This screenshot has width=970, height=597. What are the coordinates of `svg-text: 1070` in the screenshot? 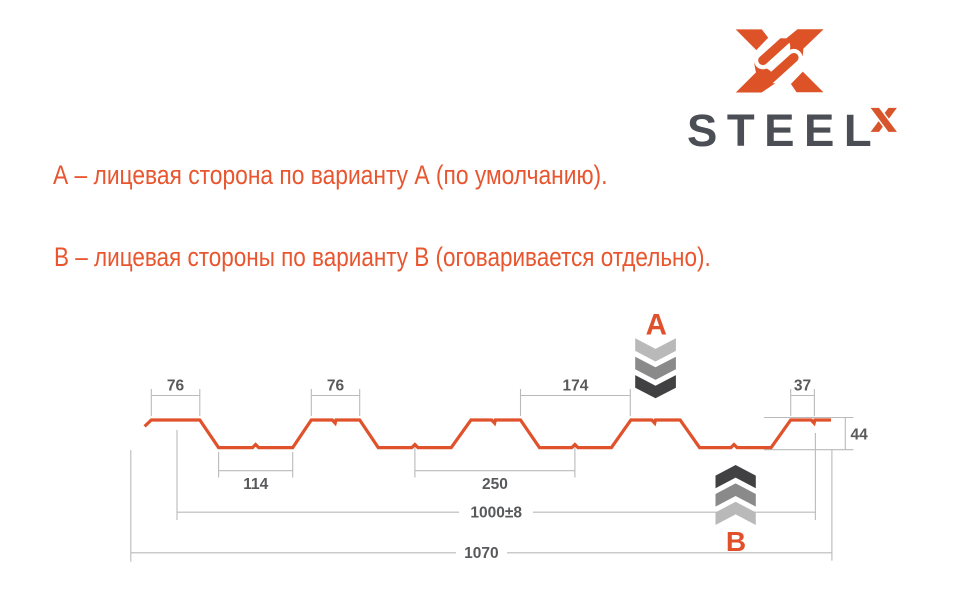 It's located at (481, 553).